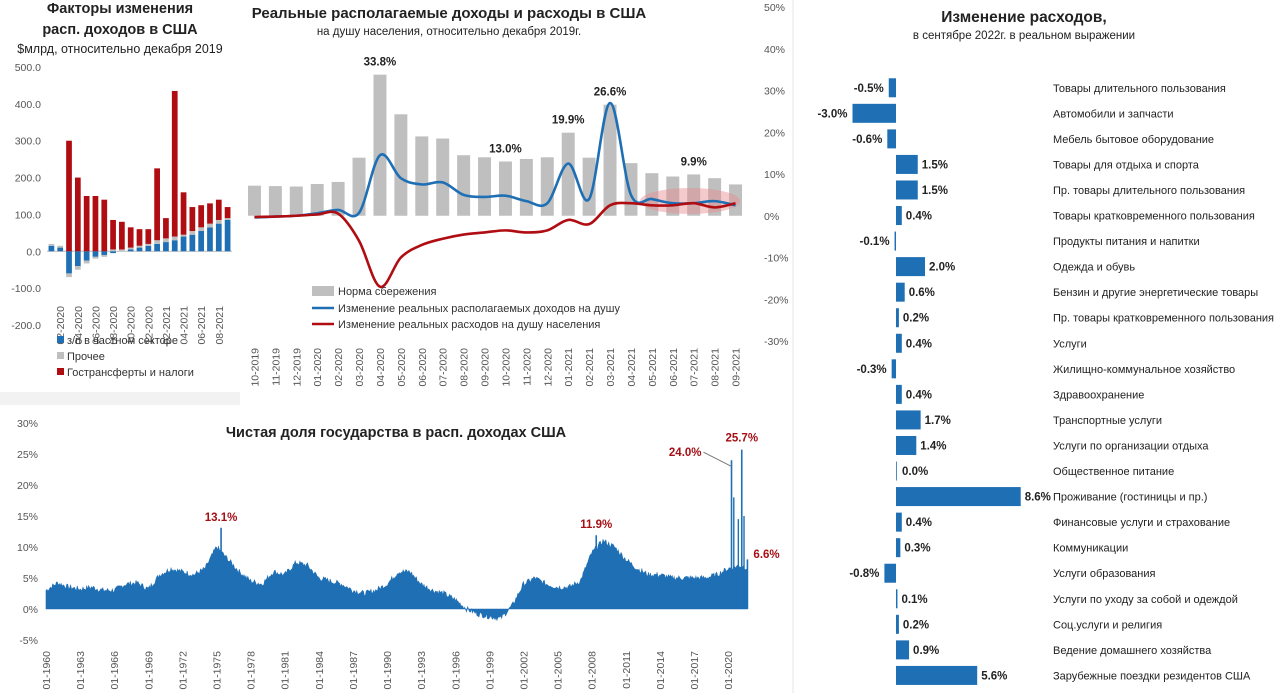  Describe the element at coordinates (1038, 498) in the screenshot. I see `bar-value-label: 8.6%` at that location.